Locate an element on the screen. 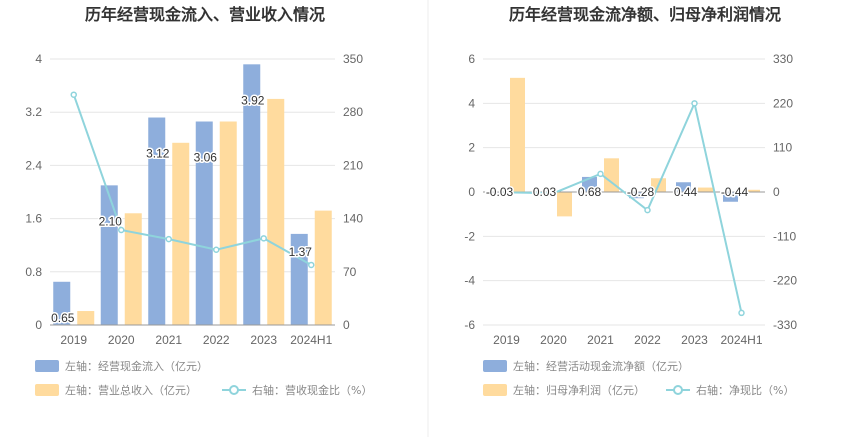  chart2-x-tick-label: 2021 is located at coordinates (600, 340).